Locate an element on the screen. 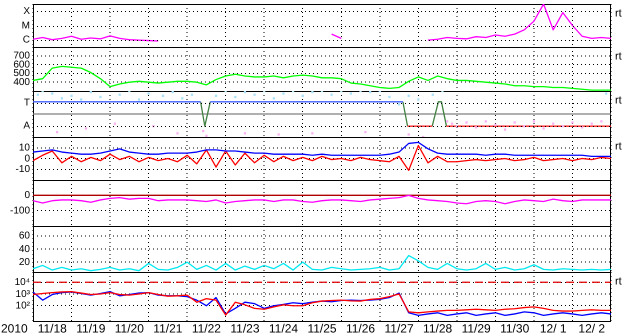 This screenshot has height=334, width=633. y-tick-label: 20 is located at coordinates (24, 262).